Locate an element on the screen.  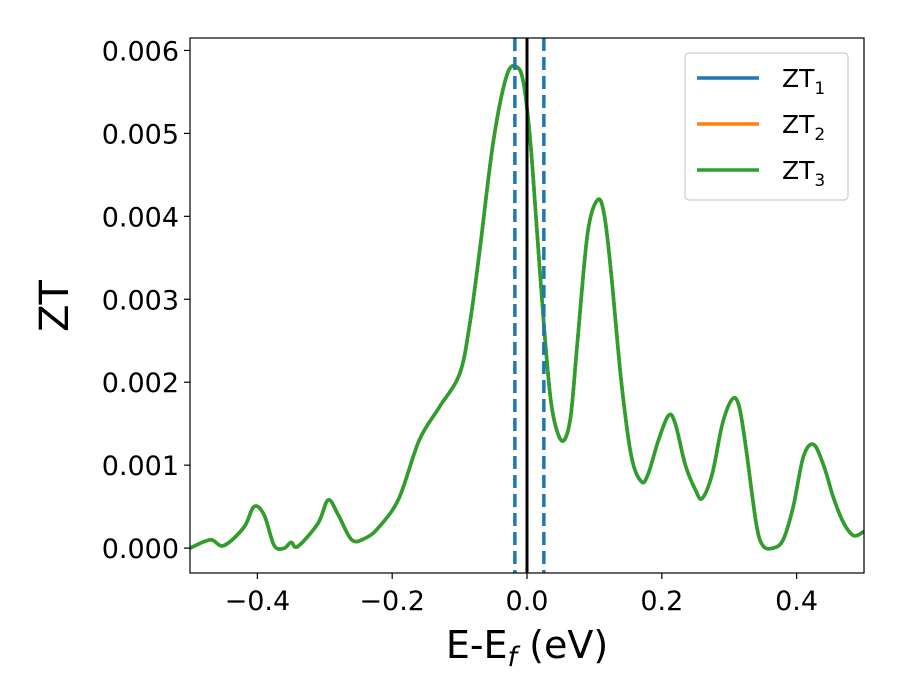
x-axis-ticks: −0.4 −0.2 0.0 0.2 0.4 is located at coordinates (521, 595).